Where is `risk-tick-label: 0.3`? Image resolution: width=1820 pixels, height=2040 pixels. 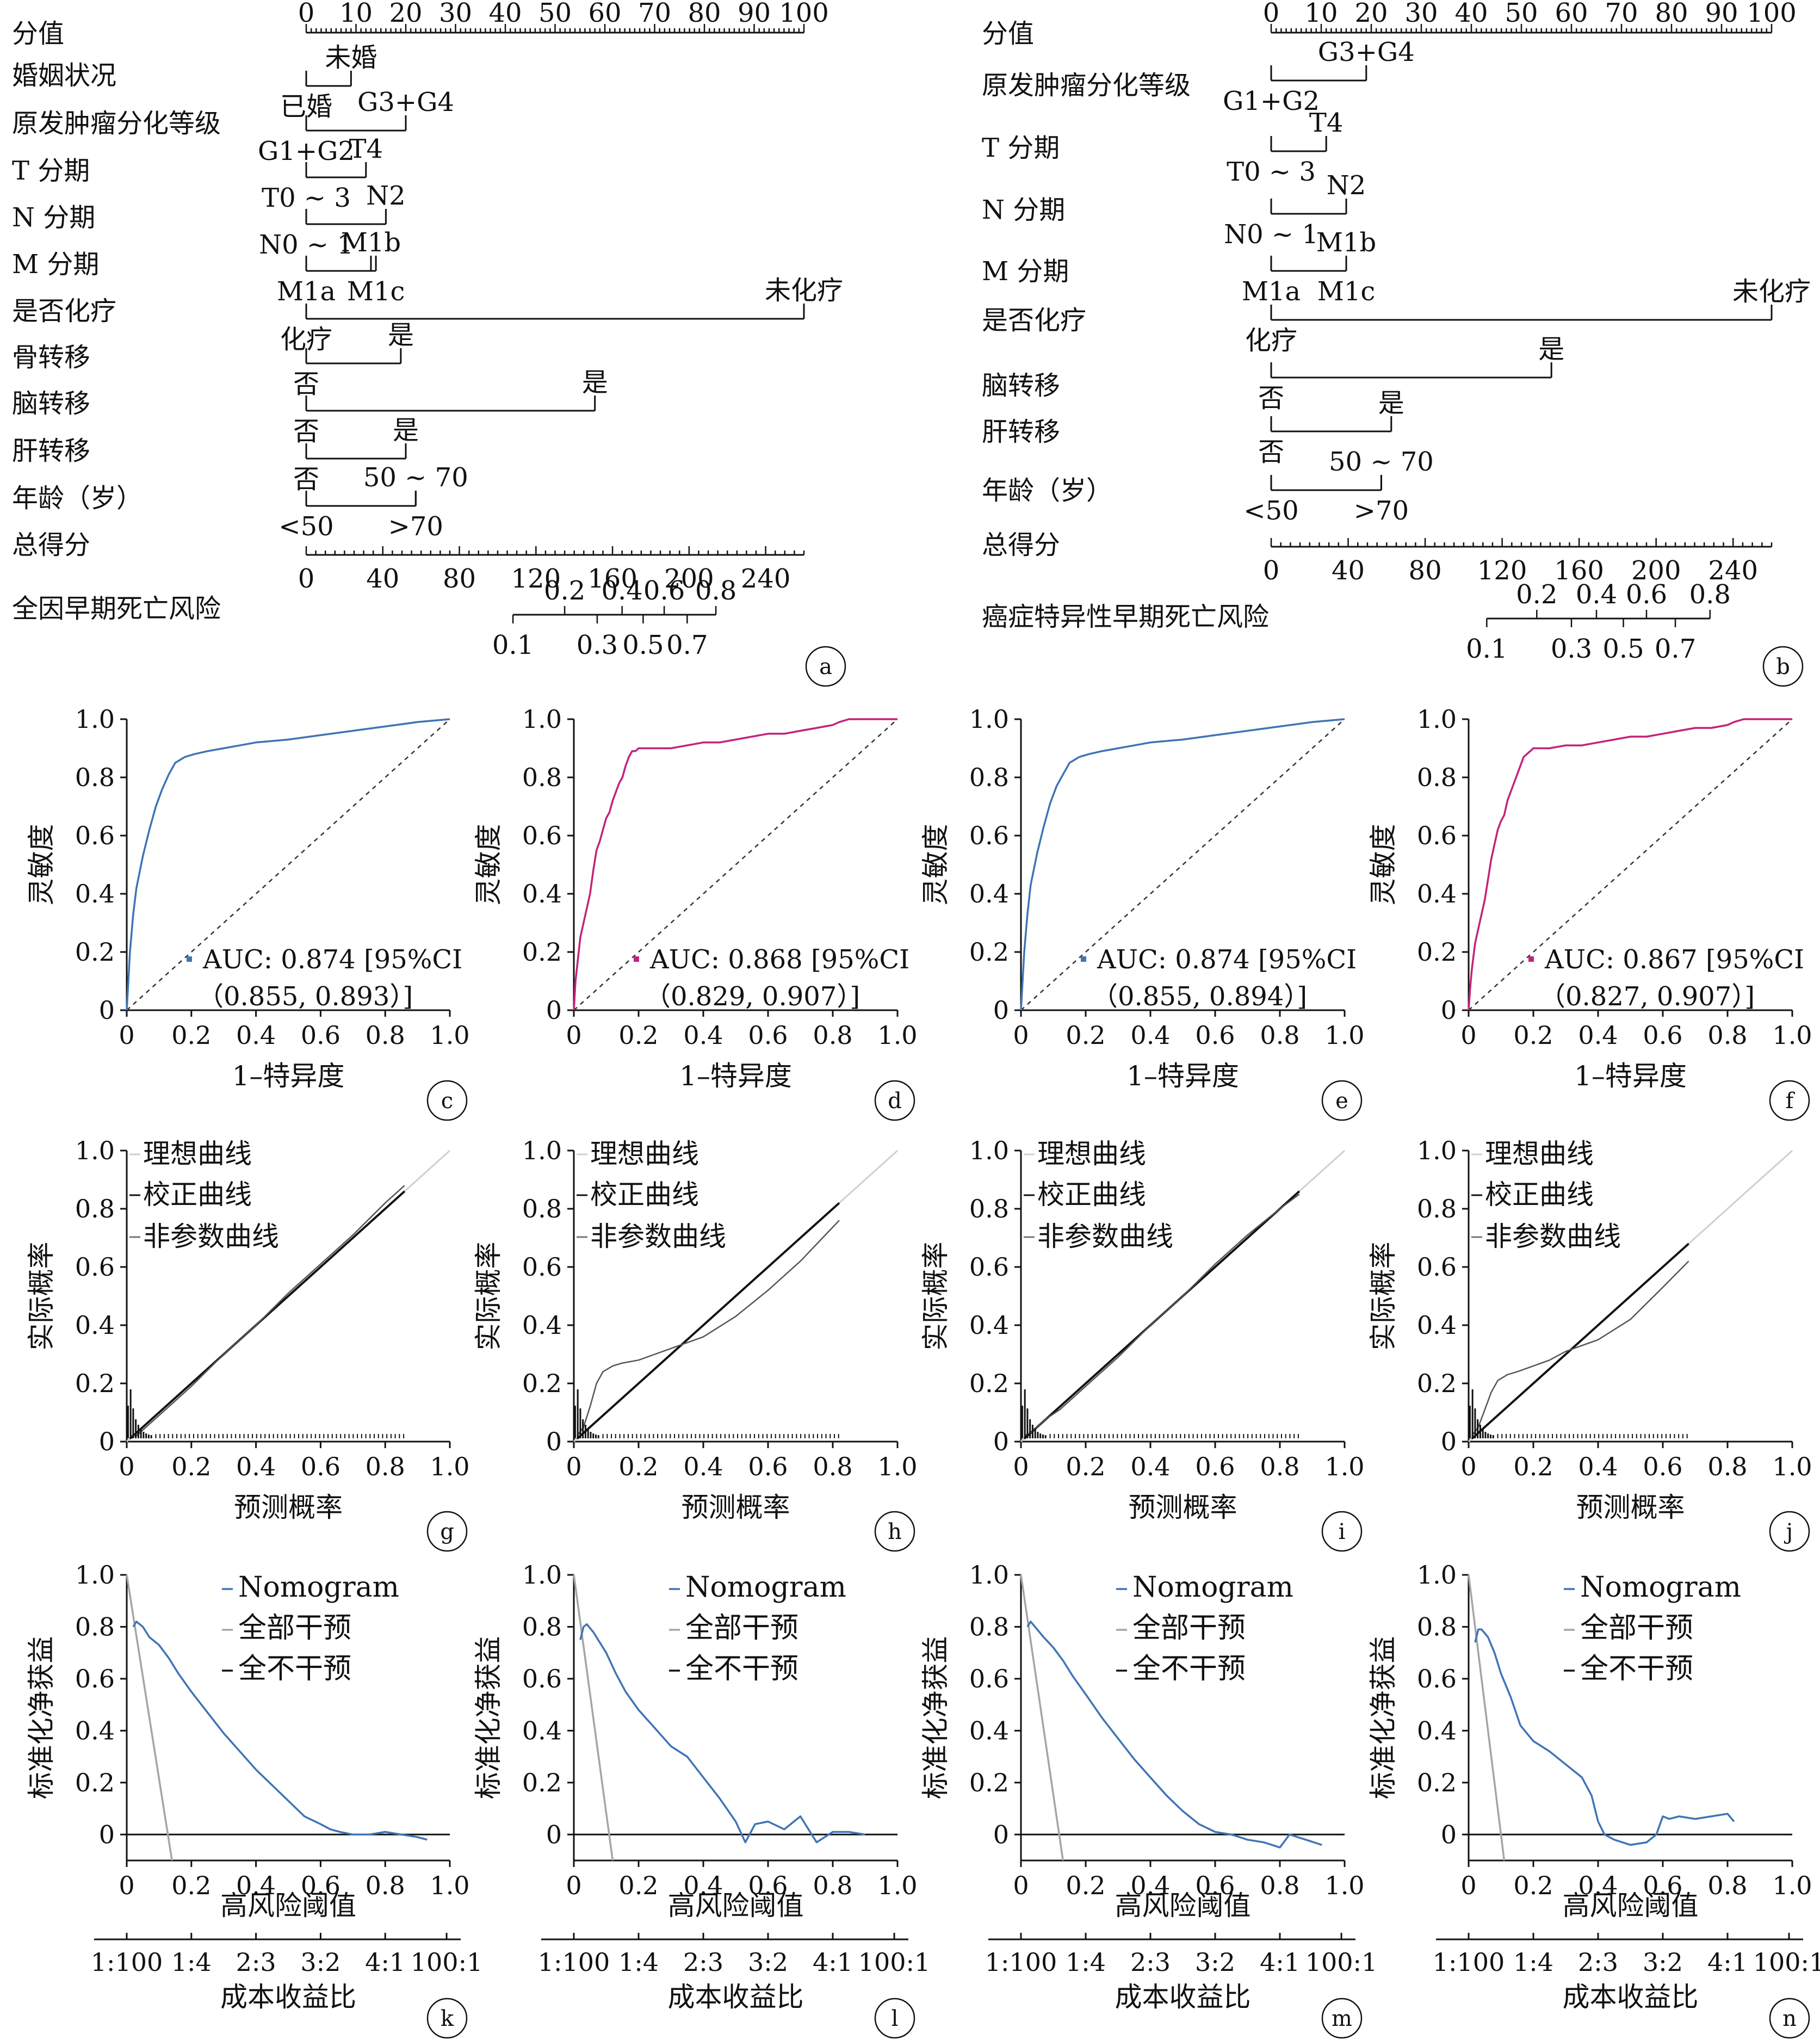 risk-tick-label: 0.3 is located at coordinates (1571, 649).